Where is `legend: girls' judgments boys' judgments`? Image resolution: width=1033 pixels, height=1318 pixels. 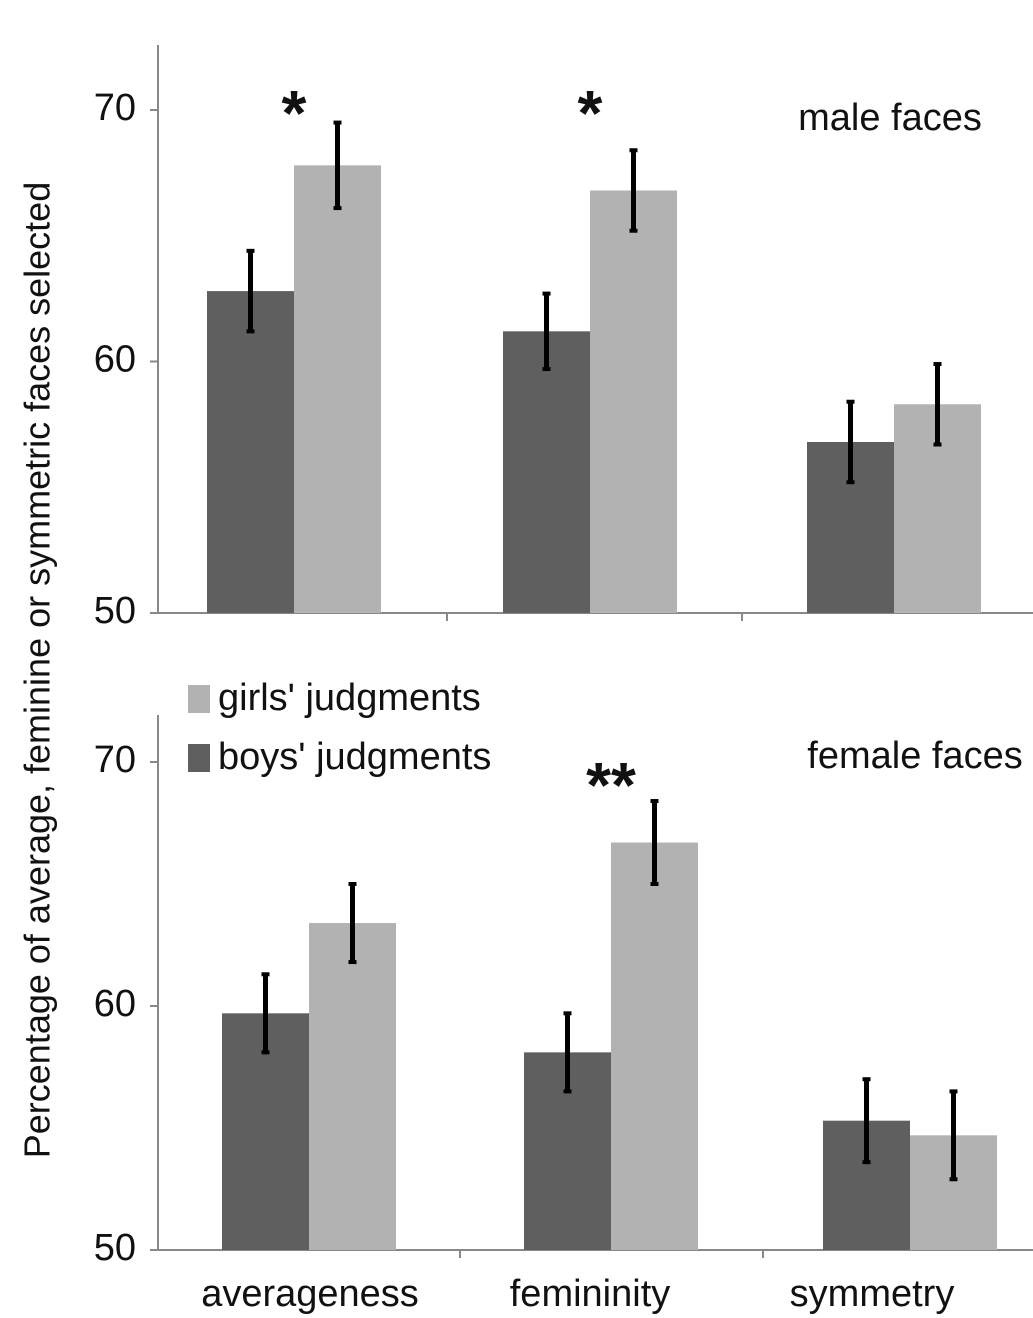 legend: girls' judgments boys' judgments is located at coordinates (339, 727).